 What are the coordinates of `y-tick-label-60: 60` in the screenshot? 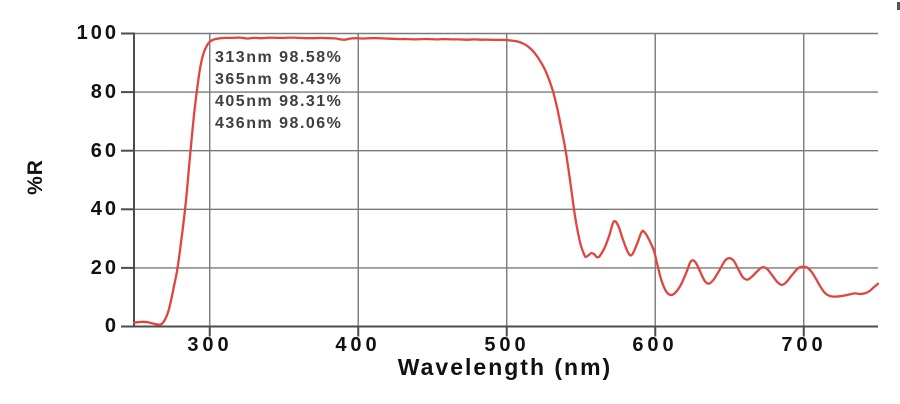 It's located at (104, 151).